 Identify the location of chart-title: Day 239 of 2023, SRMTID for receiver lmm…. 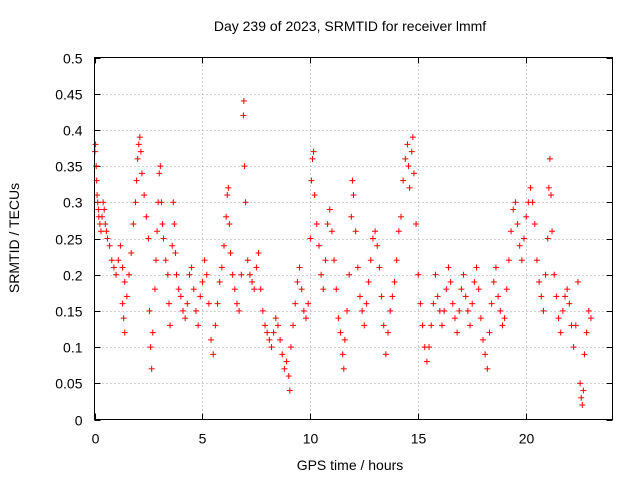
(350, 26).